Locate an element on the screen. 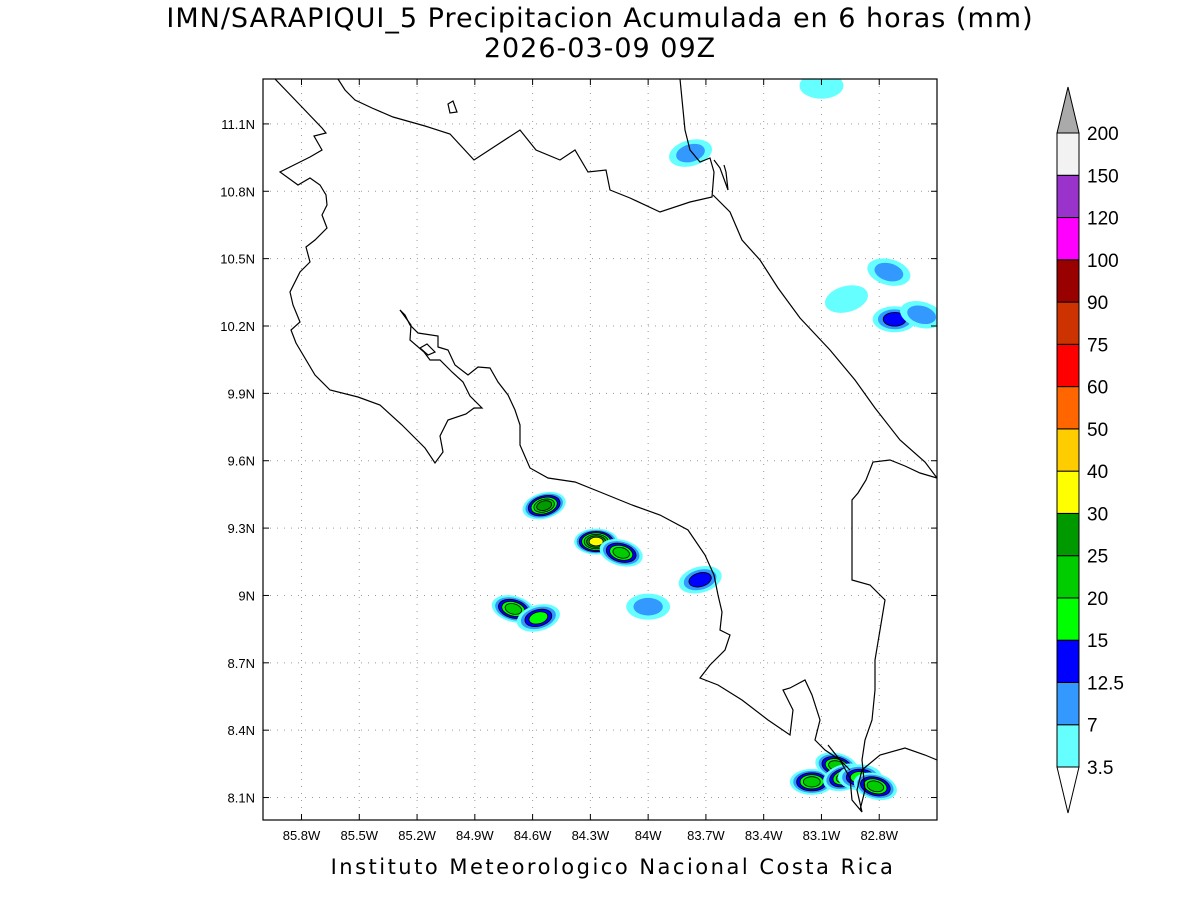 The height and width of the screenshot is (900, 1200). x-tick-label: 83.1W is located at coordinates (822, 835).